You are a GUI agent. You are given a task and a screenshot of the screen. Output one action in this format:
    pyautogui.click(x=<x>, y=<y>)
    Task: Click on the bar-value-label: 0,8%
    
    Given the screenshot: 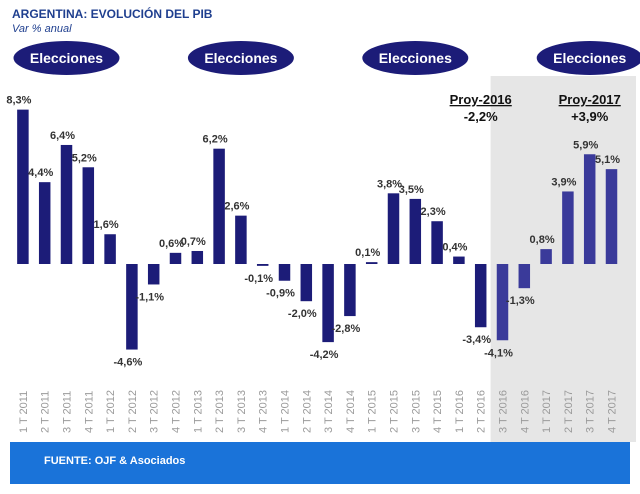 What is the action you would take?
    pyautogui.click(x=542, y=240)
    